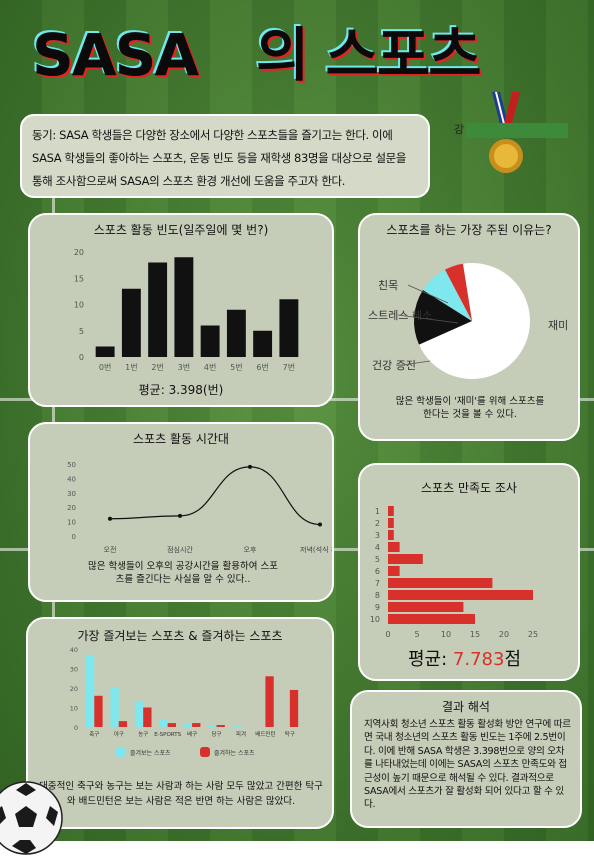 This screenshot has width=594, height=858. Describe the element at coordinates (236, 367) in the screenshot. I see `x-tick-label: 5번` at that location.